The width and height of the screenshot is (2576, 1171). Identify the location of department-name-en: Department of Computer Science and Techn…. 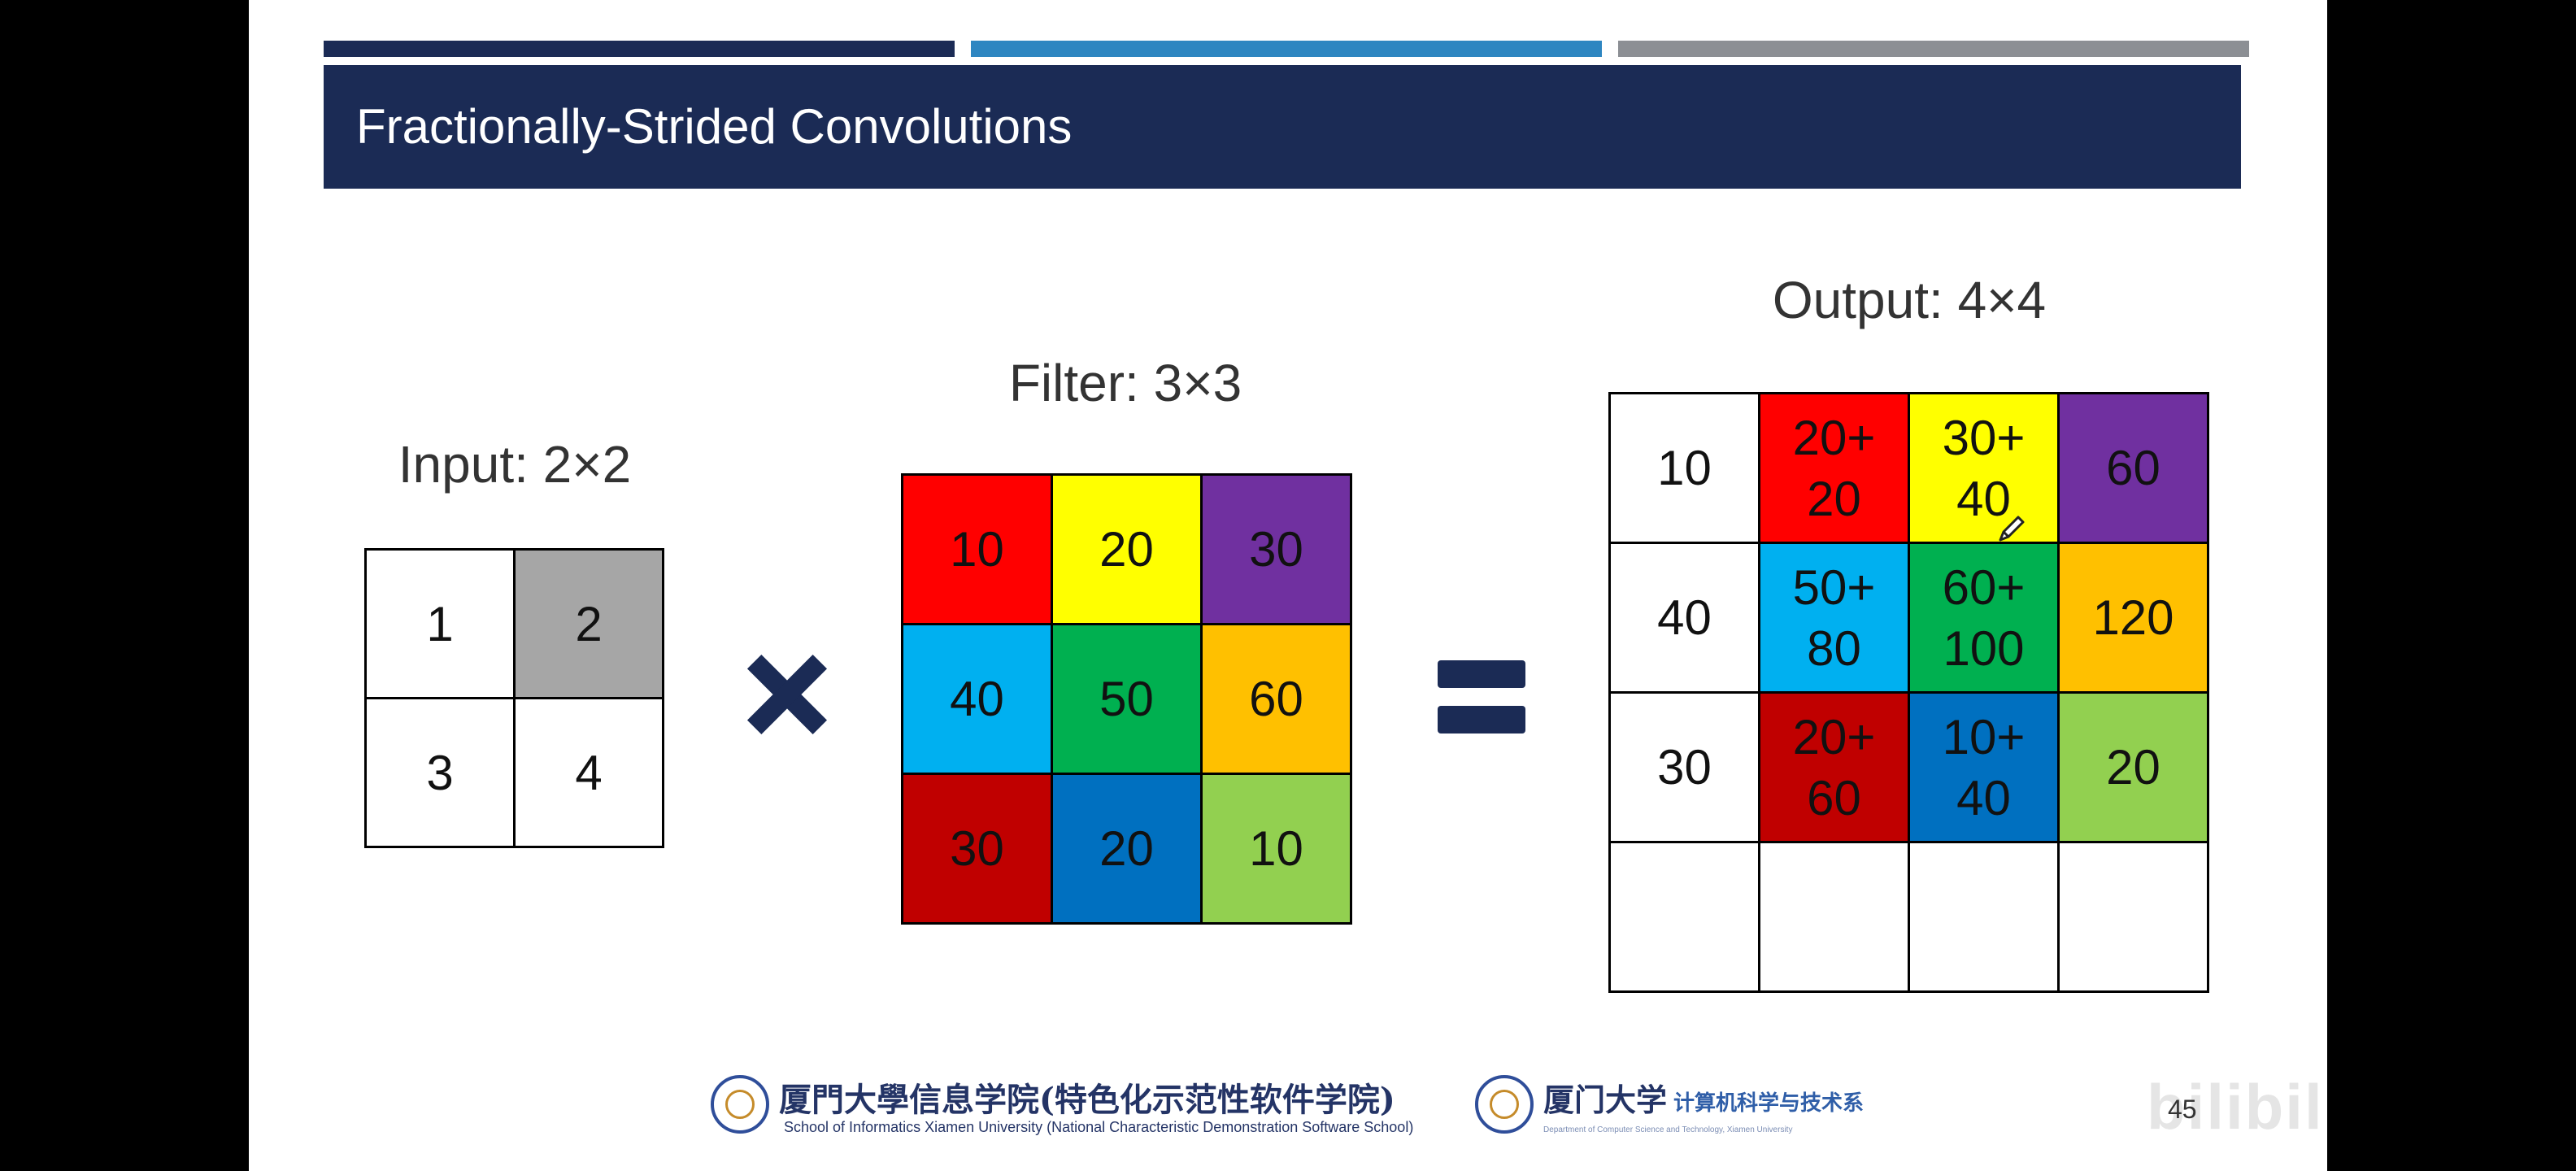
(1668, 1130).